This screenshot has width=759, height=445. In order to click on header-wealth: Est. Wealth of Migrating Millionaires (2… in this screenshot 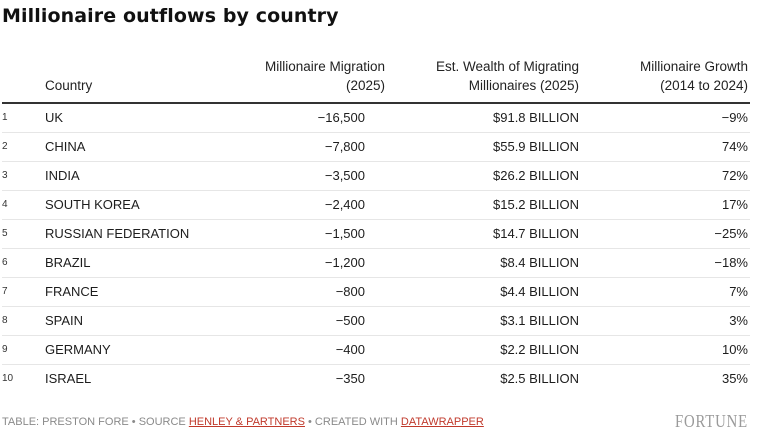, I will do `click(507, 76)`.